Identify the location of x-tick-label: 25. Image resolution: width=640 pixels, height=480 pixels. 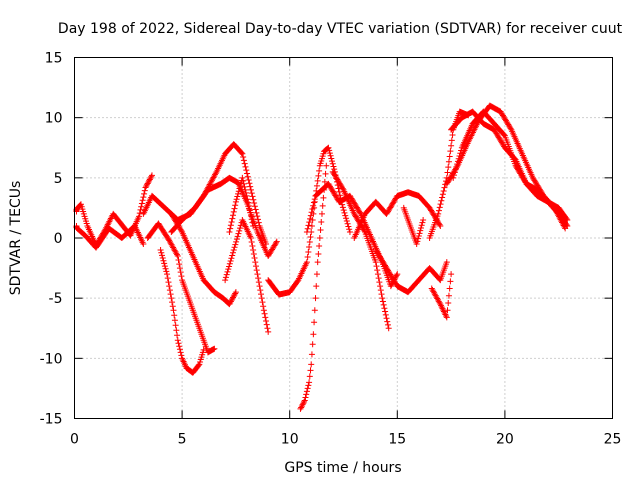
(613, 440).